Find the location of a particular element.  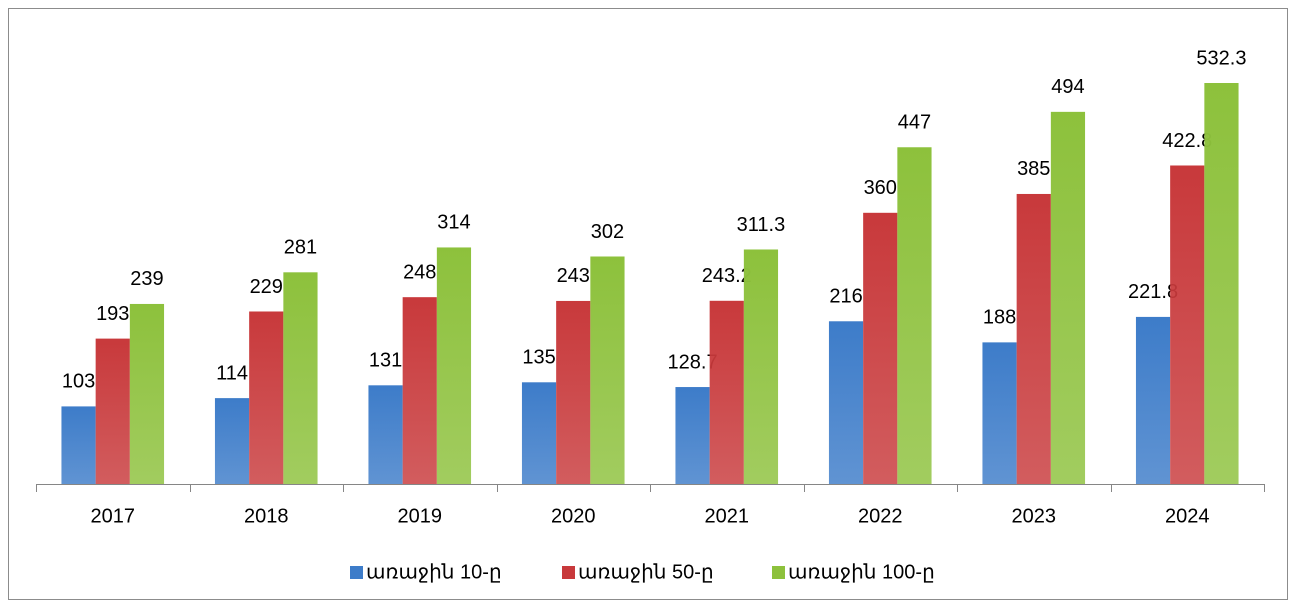

data-label: 494 is located at coordinates (1067, 87).